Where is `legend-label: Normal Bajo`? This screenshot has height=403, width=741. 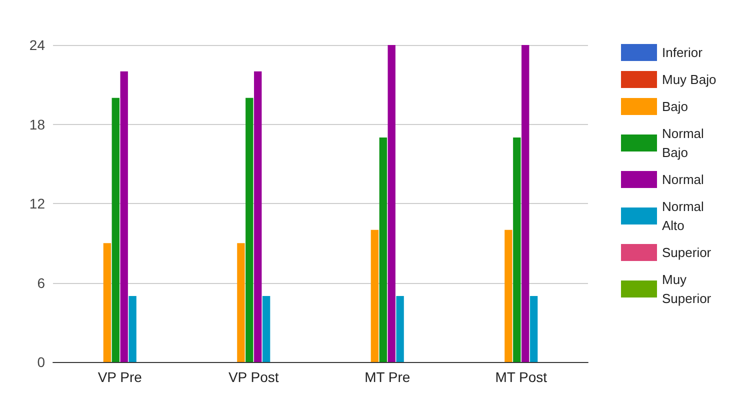
legend-label: Normal Bajo is located at coordinates (685, 143).